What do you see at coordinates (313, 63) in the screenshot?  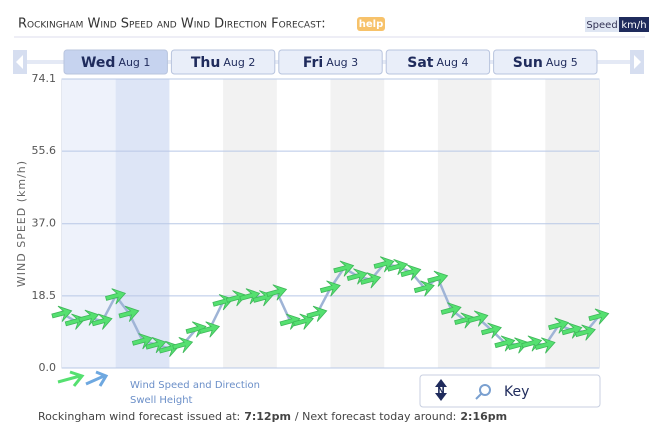 I see `day-name: Fri` at bounding box center [313, 63].